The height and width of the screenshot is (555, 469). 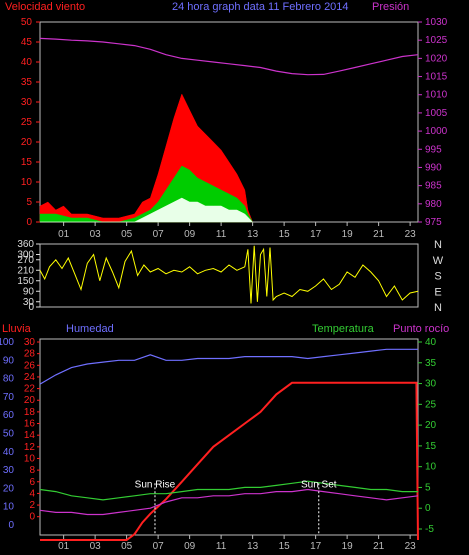 What do you see at coordinates (32, 470) in the screenshot?
I see `rain-y-tick-label: 8` at bounding box center [32, 470].